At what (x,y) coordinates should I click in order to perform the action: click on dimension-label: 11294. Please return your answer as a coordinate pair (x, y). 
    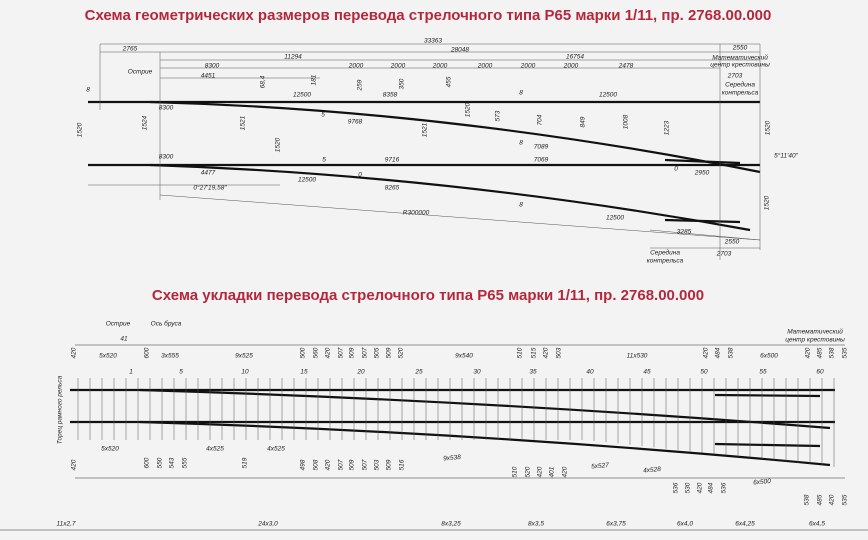
    Looking at the image, I should click on (293, 57).